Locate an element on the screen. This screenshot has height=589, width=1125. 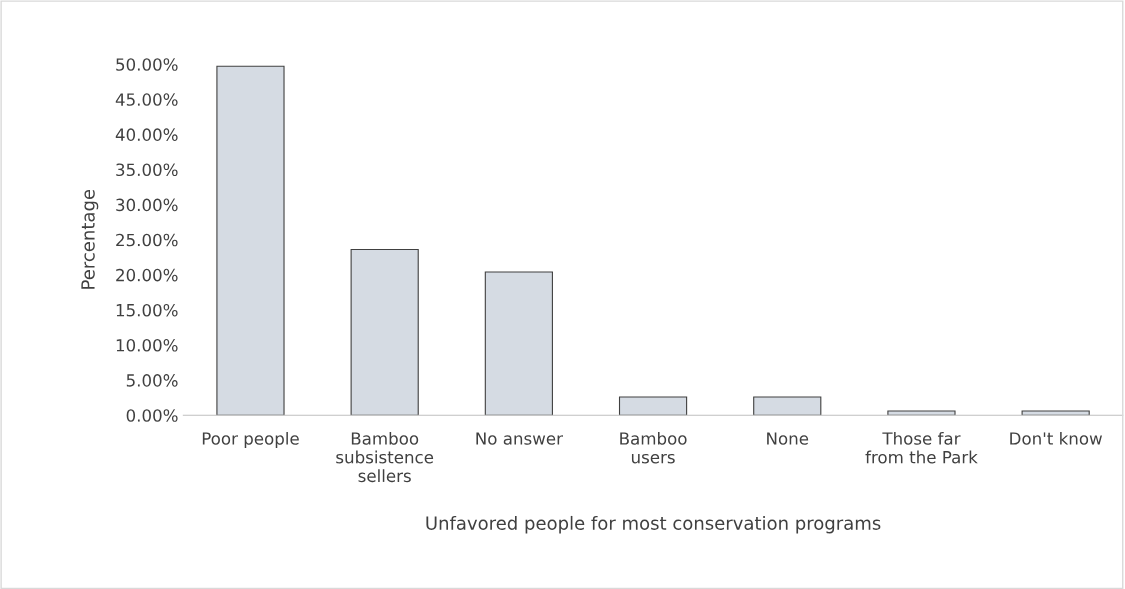
x-tick-label: Bamboo users is located at coordinates (653, 447).